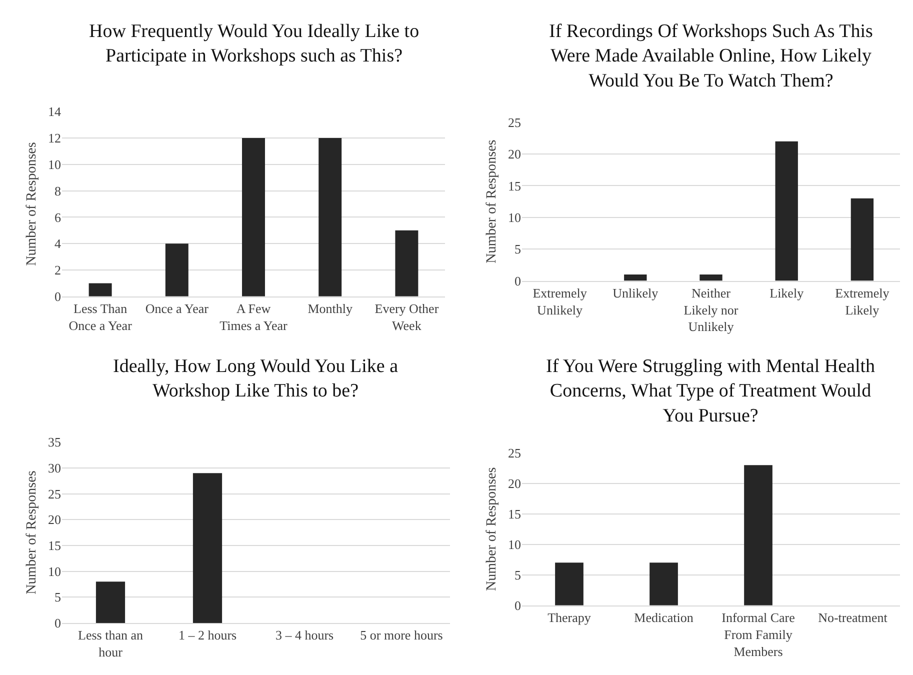 This screenshot has width=913, height=675. What do you see at coordinates (330, 308) in the screenshot?
I see `x-tick-label: Monthly` at bounding box center [330, 308].